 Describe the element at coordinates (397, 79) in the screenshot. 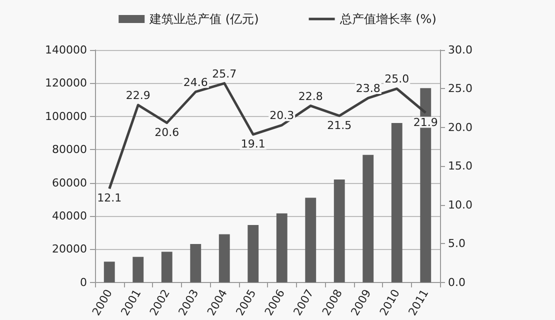

I see `data-label: 25.0` at that location.